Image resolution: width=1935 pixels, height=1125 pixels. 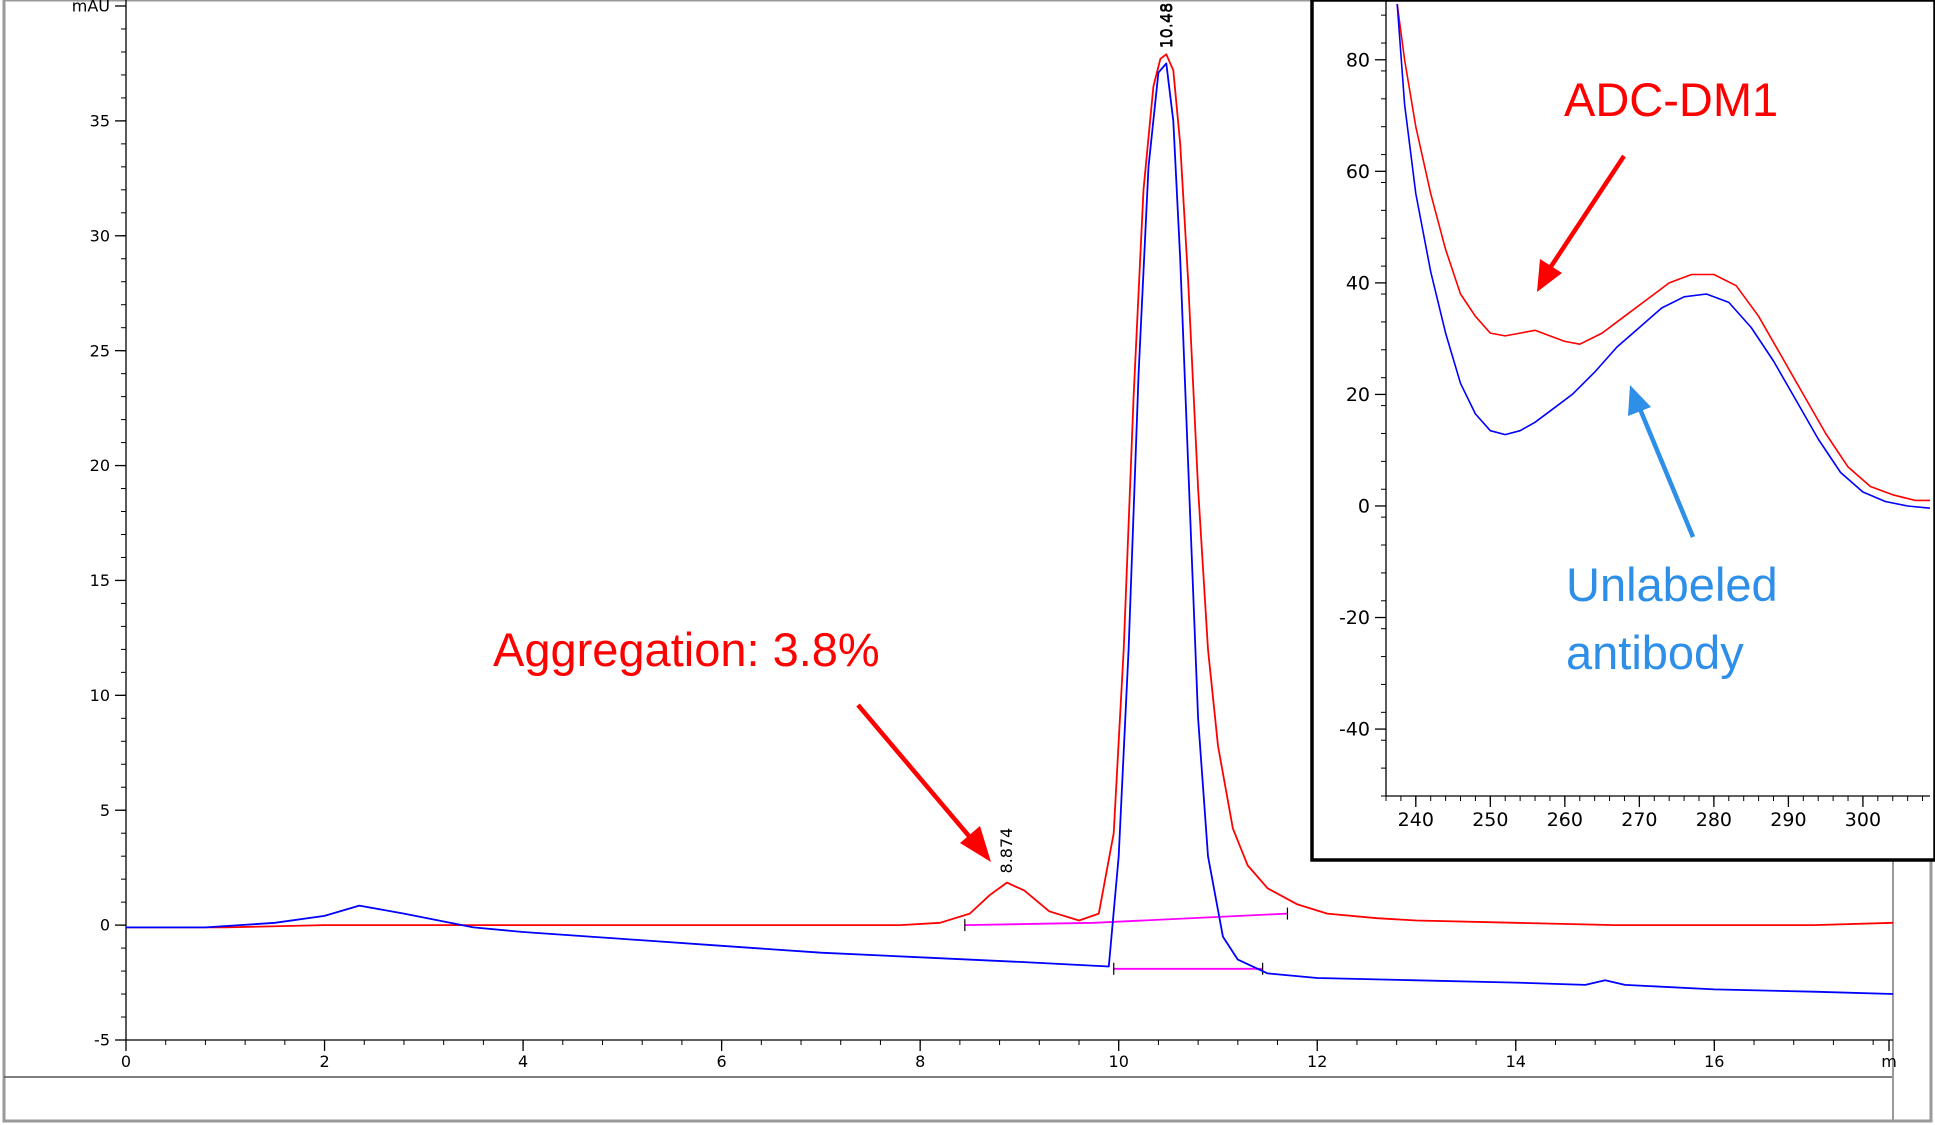 I want to click on x-tick-label: 6, so click(x=722, y=1061).